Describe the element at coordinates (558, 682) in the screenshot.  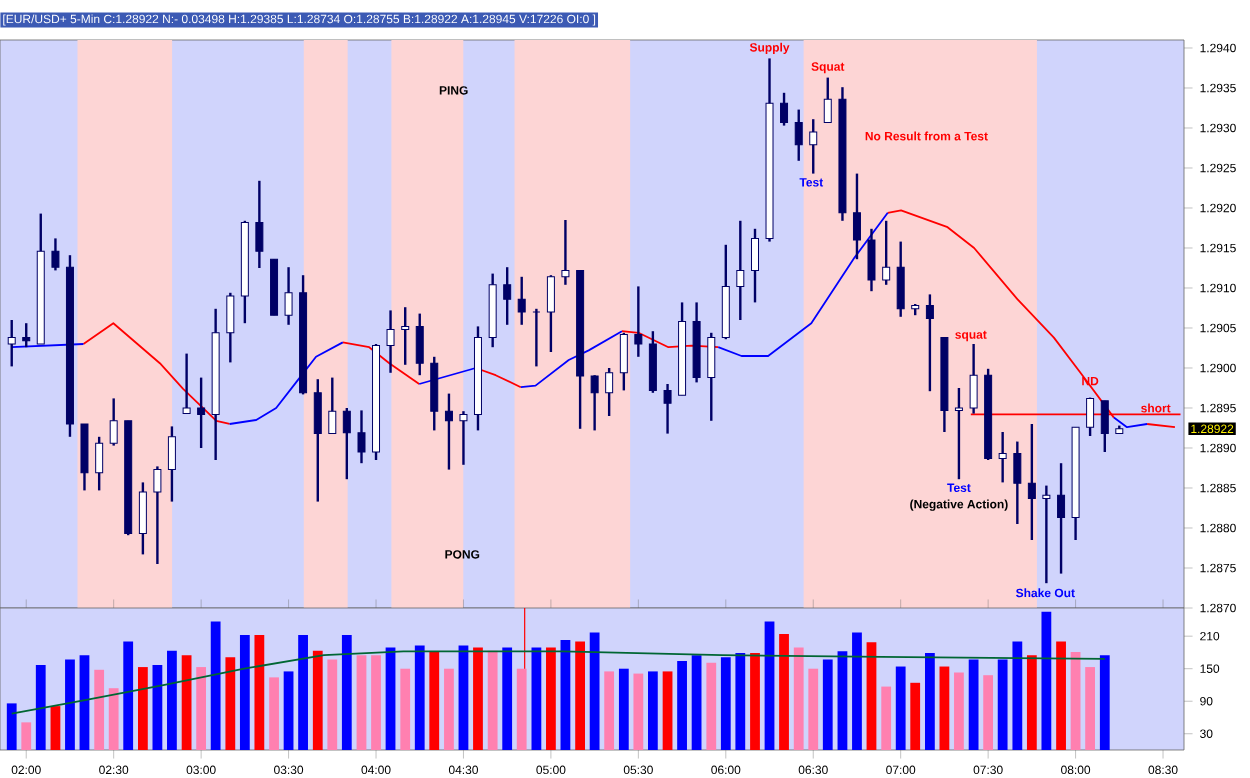
I see `line-series` at that location.